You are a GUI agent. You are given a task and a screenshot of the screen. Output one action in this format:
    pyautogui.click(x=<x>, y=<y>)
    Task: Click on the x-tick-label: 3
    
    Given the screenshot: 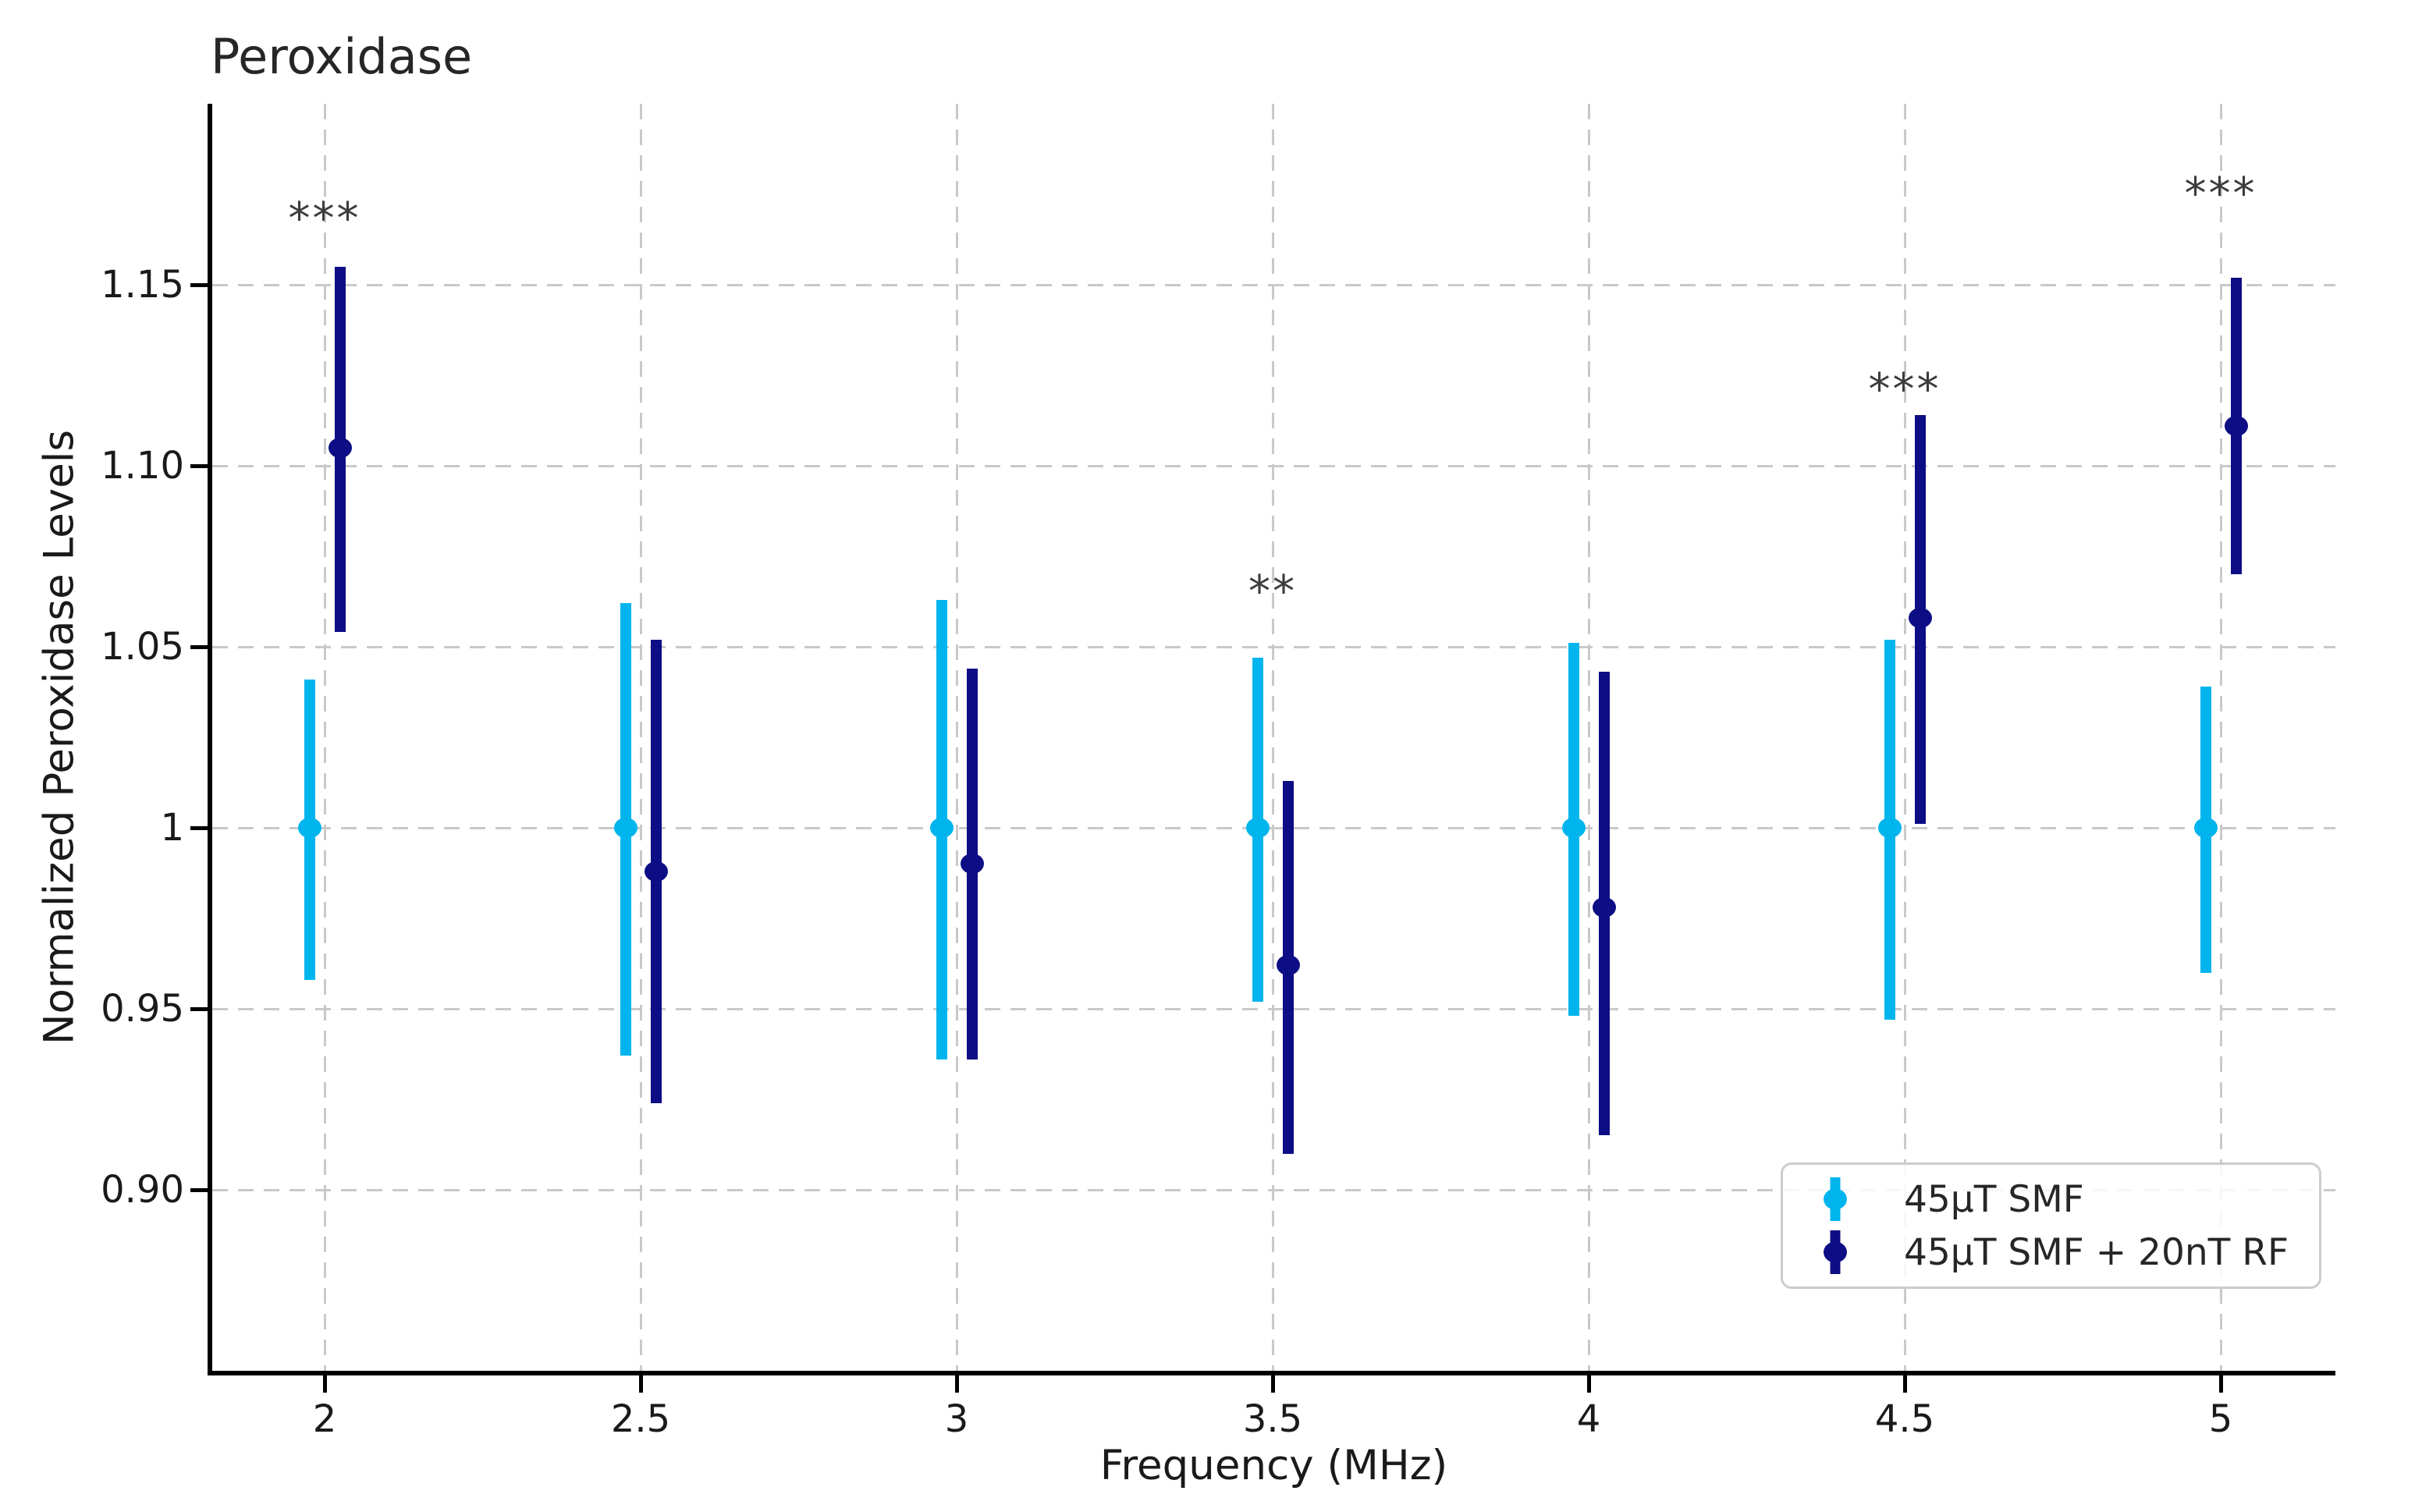 What is the action you would take?
    pyautogui.click(x=956, y=1419)
    